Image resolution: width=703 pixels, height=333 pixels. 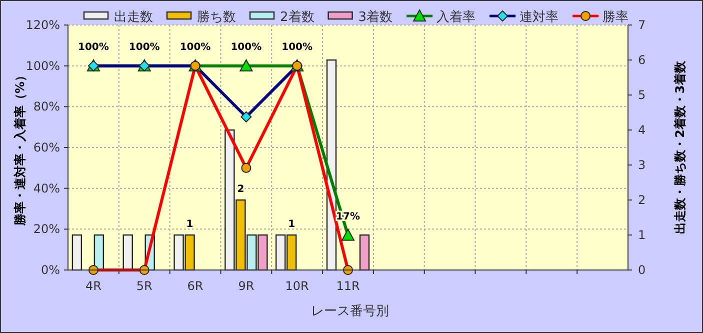 I want to click on legend-label: 勝率, so click(x=615, y=17).